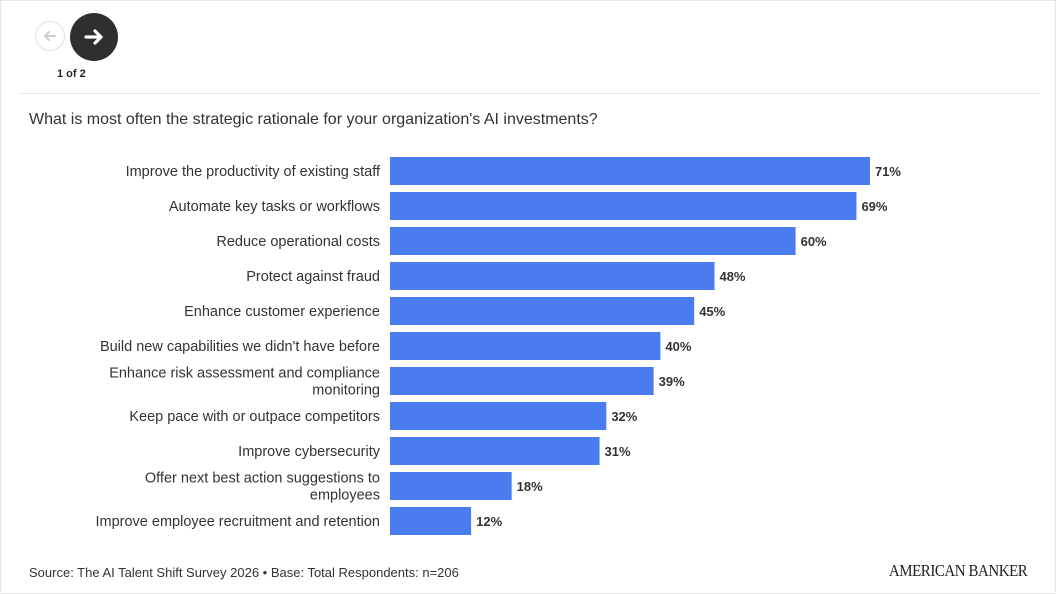 The height and width of the screenshot is (594, 1056). What do you see at coordinates (678, 346) in the screenshot?
I see `bar-value-label: 40%` at bounding box center [678, 346].